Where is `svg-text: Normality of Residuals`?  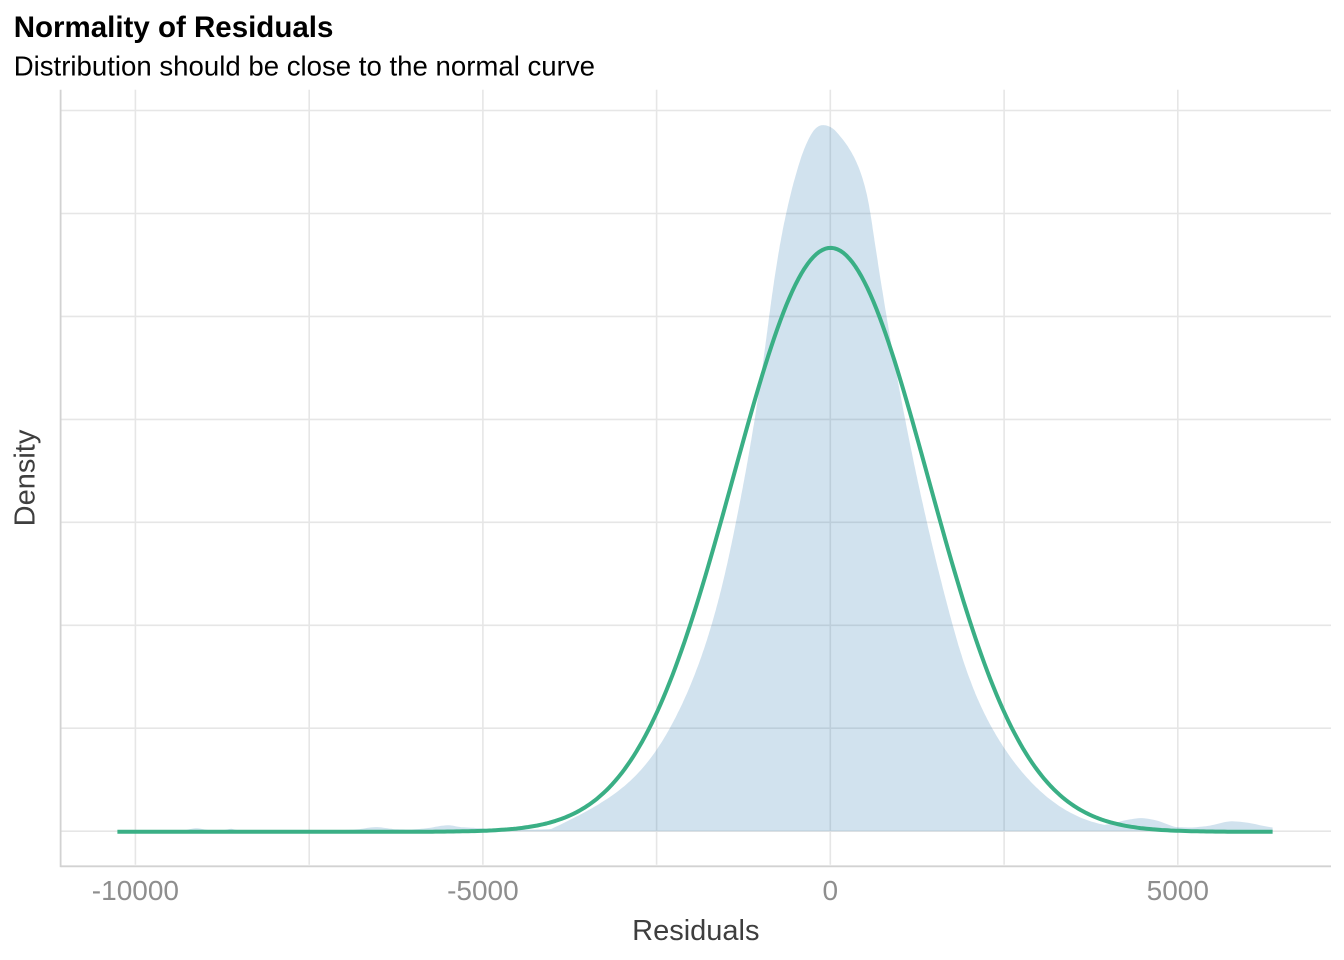
svg-text: Normality of Residuals is located at coordinates (174, 27).